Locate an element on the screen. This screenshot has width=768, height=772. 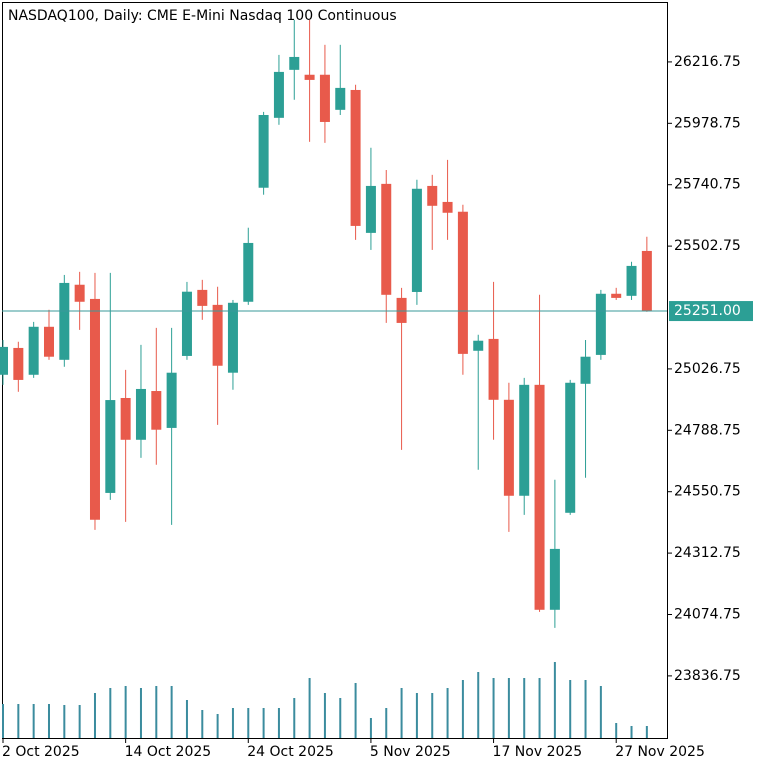
last-price-box is located at coordinates (711, 311).